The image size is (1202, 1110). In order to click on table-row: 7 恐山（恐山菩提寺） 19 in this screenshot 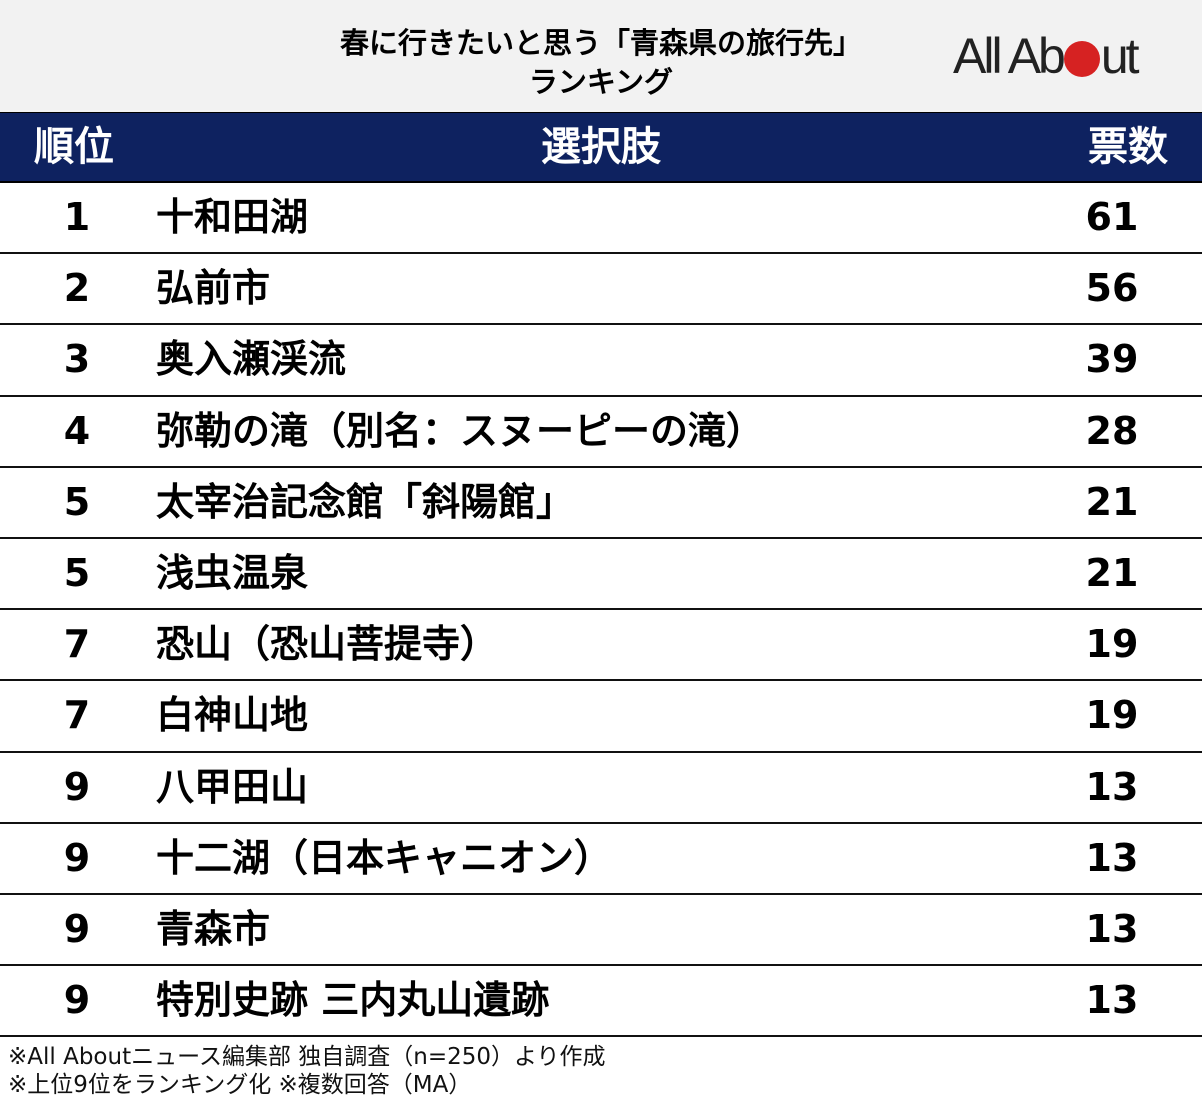, I will do `click(601, 646)`.